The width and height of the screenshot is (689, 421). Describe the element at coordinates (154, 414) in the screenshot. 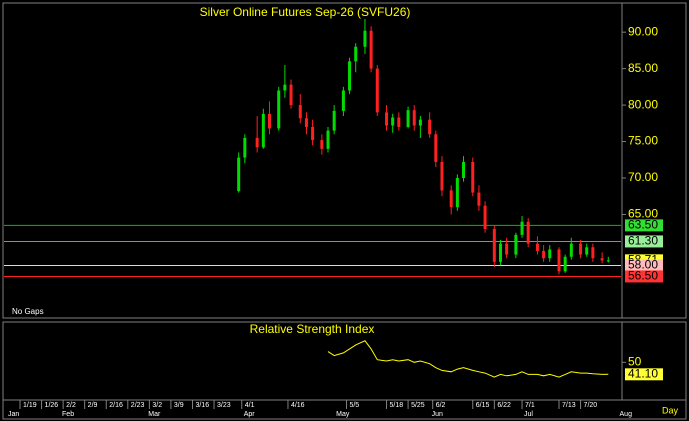

I see `month-label: Mar` at that location.